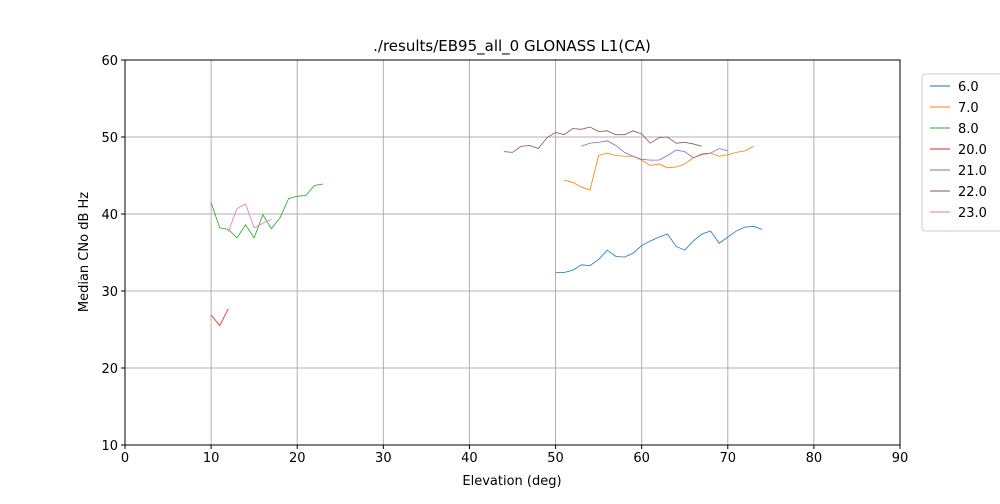  I want to click on x-tick-label: 50, so click(555, 458).